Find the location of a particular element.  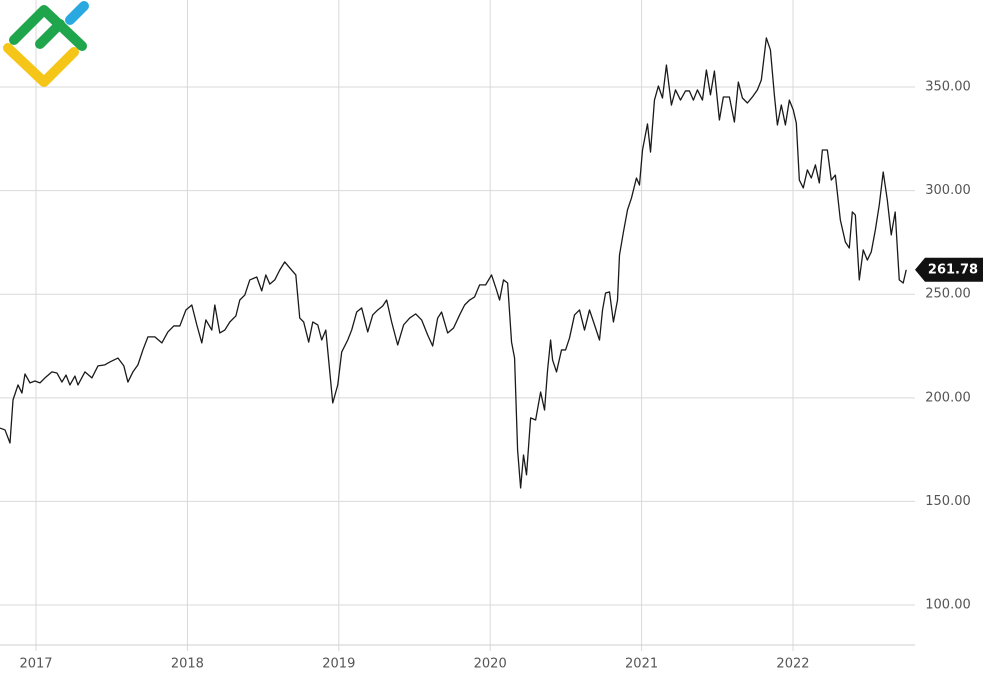

x-tick-label: 2021 is located at coordinates (641, 664).